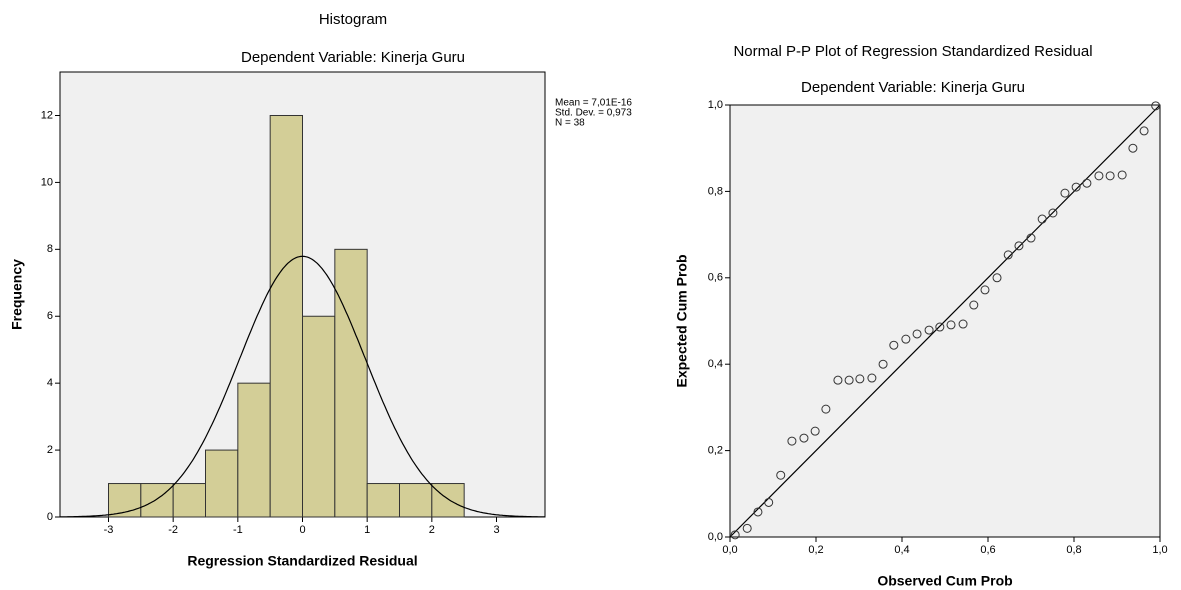 This screenshot has width=1181, height=590. What do you see at coordinates (715, 191) in the screenshot?
I see `y-tick-label: 0,8` at bounding box center [715, 191].